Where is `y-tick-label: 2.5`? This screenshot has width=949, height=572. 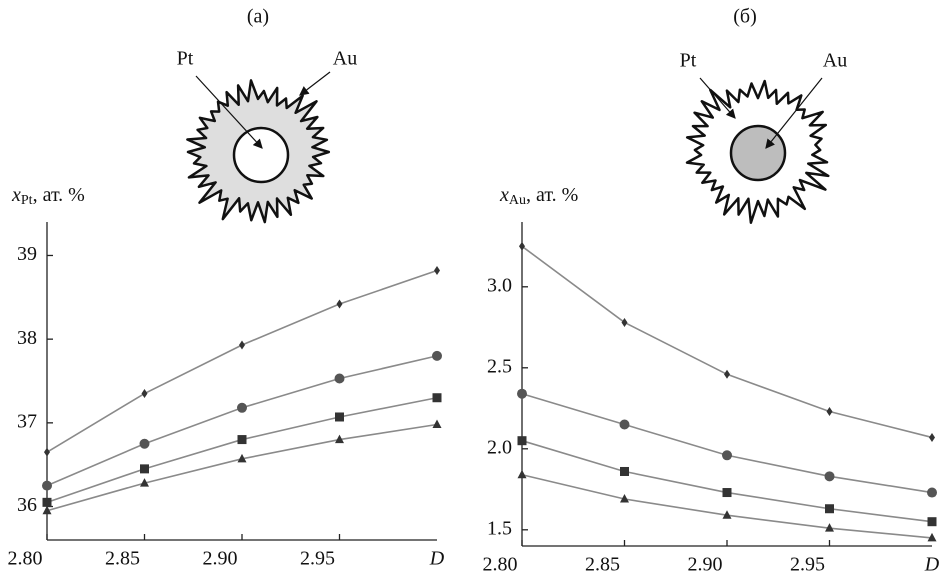 y-tick-label: 2.5 is located at coordinates (499, 366).